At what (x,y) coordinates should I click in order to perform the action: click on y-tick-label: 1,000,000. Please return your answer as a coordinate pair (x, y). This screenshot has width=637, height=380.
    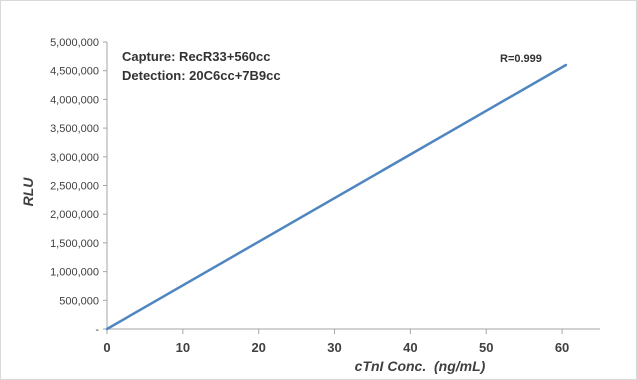
    Looking at the image, I should click on (74, 273).